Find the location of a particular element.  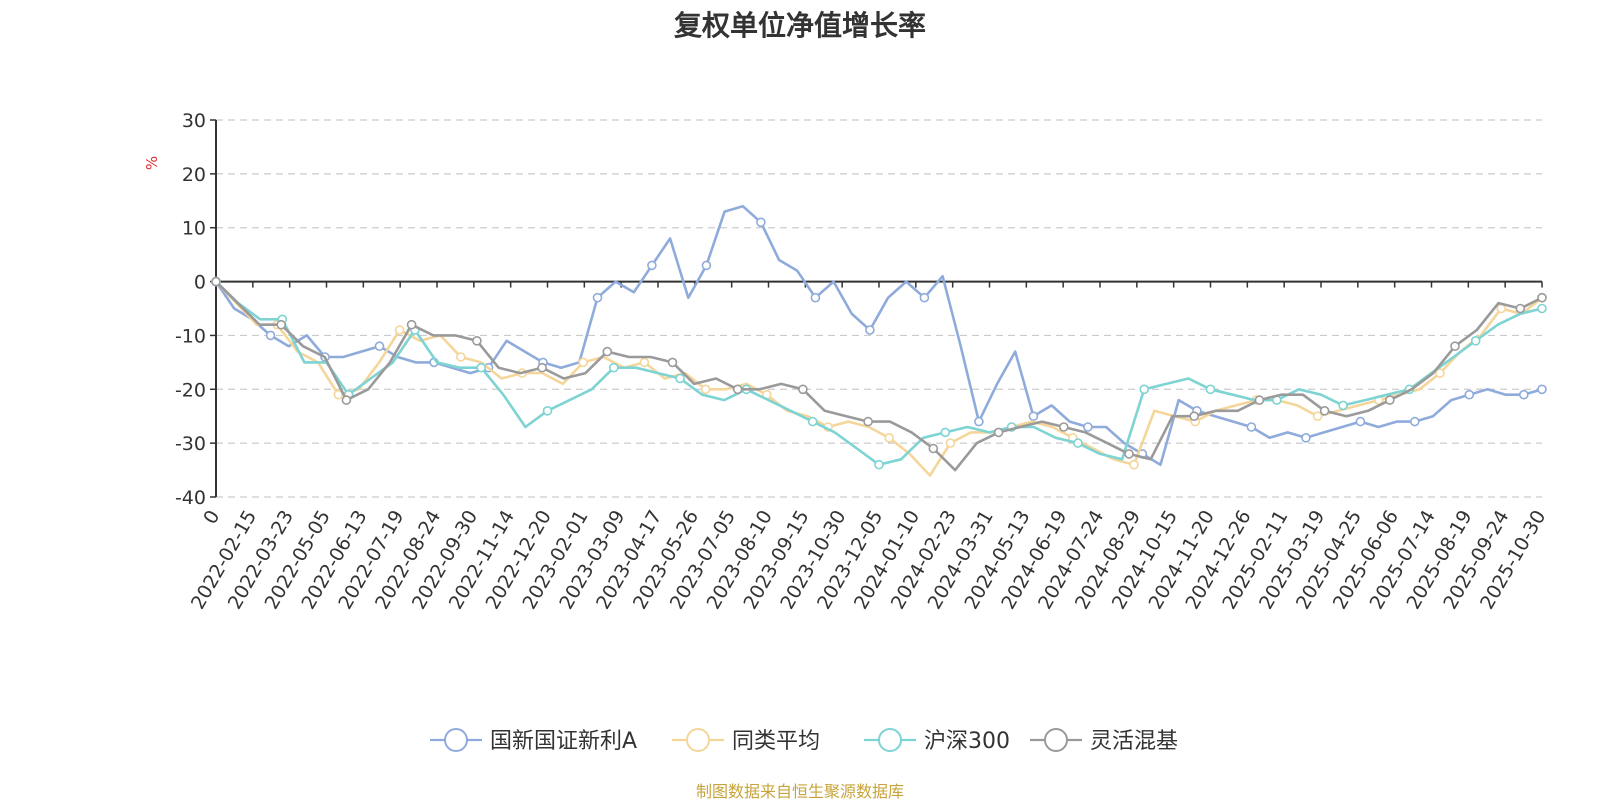

y-tick-label: -40 is located at coordinates (190, 498).